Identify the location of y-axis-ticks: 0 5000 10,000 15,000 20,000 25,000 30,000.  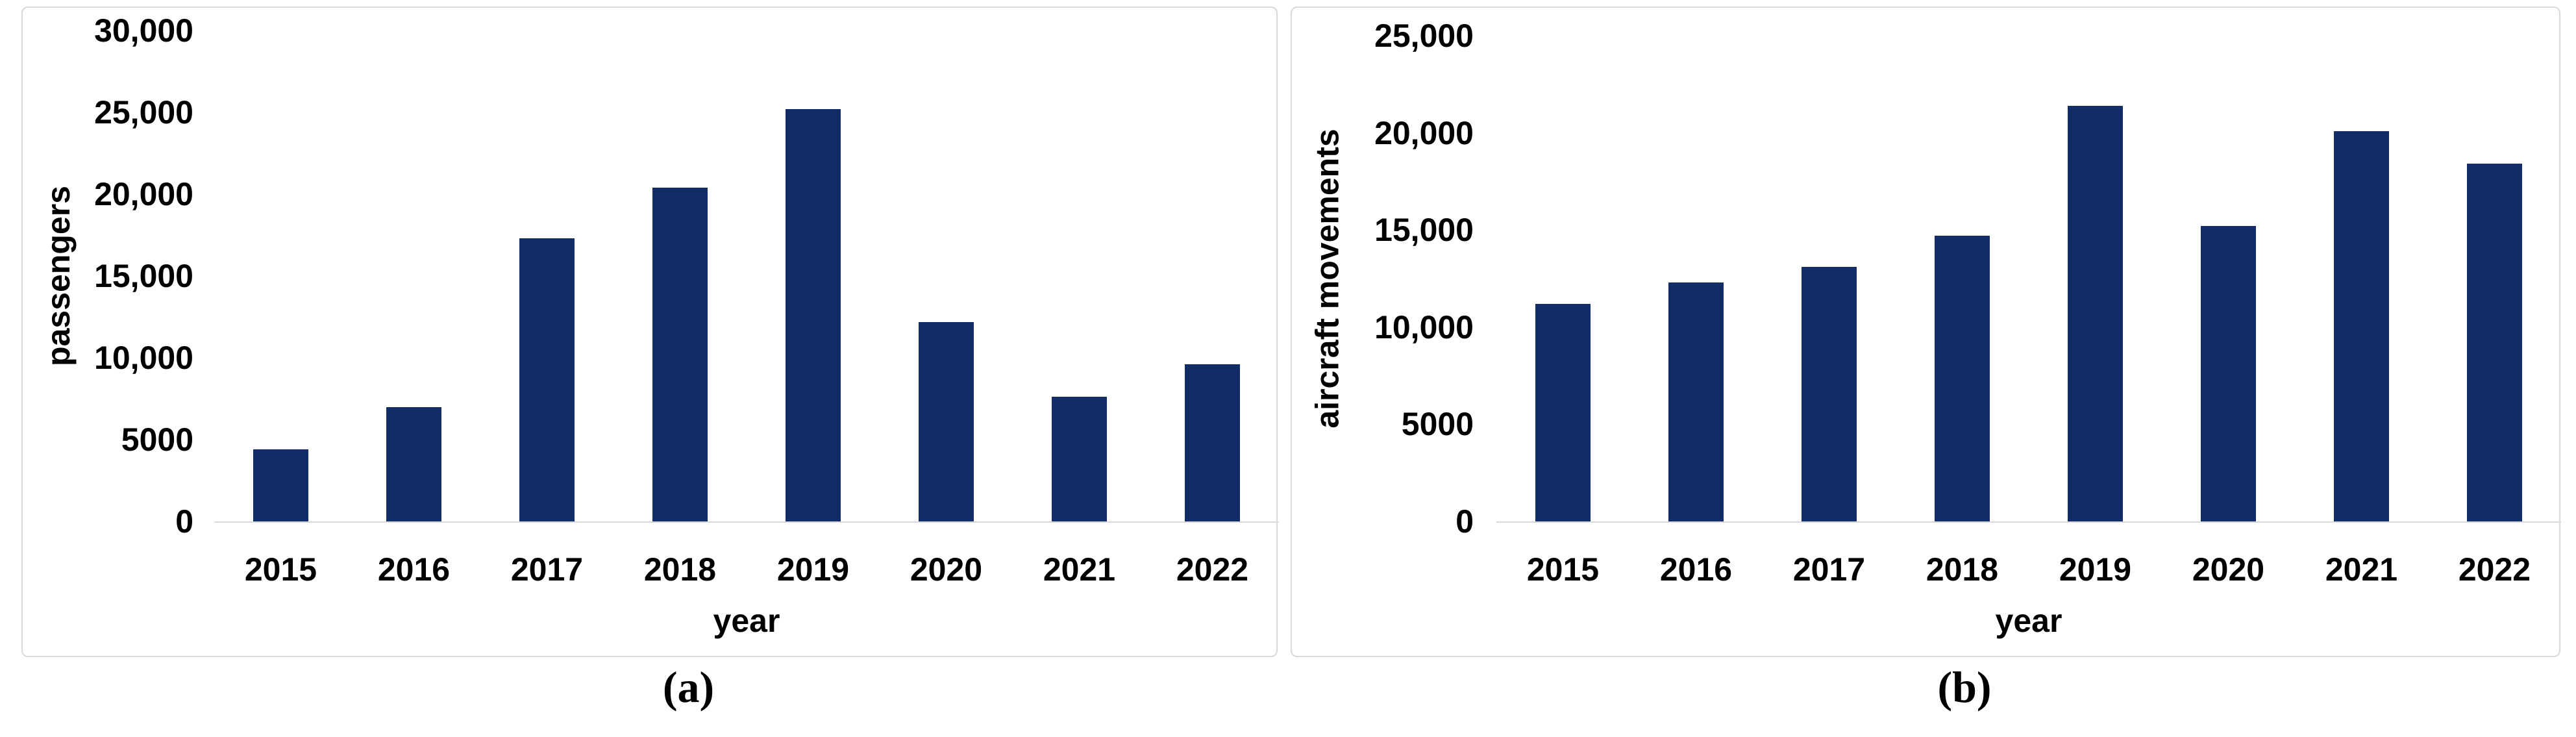
(108, 276).